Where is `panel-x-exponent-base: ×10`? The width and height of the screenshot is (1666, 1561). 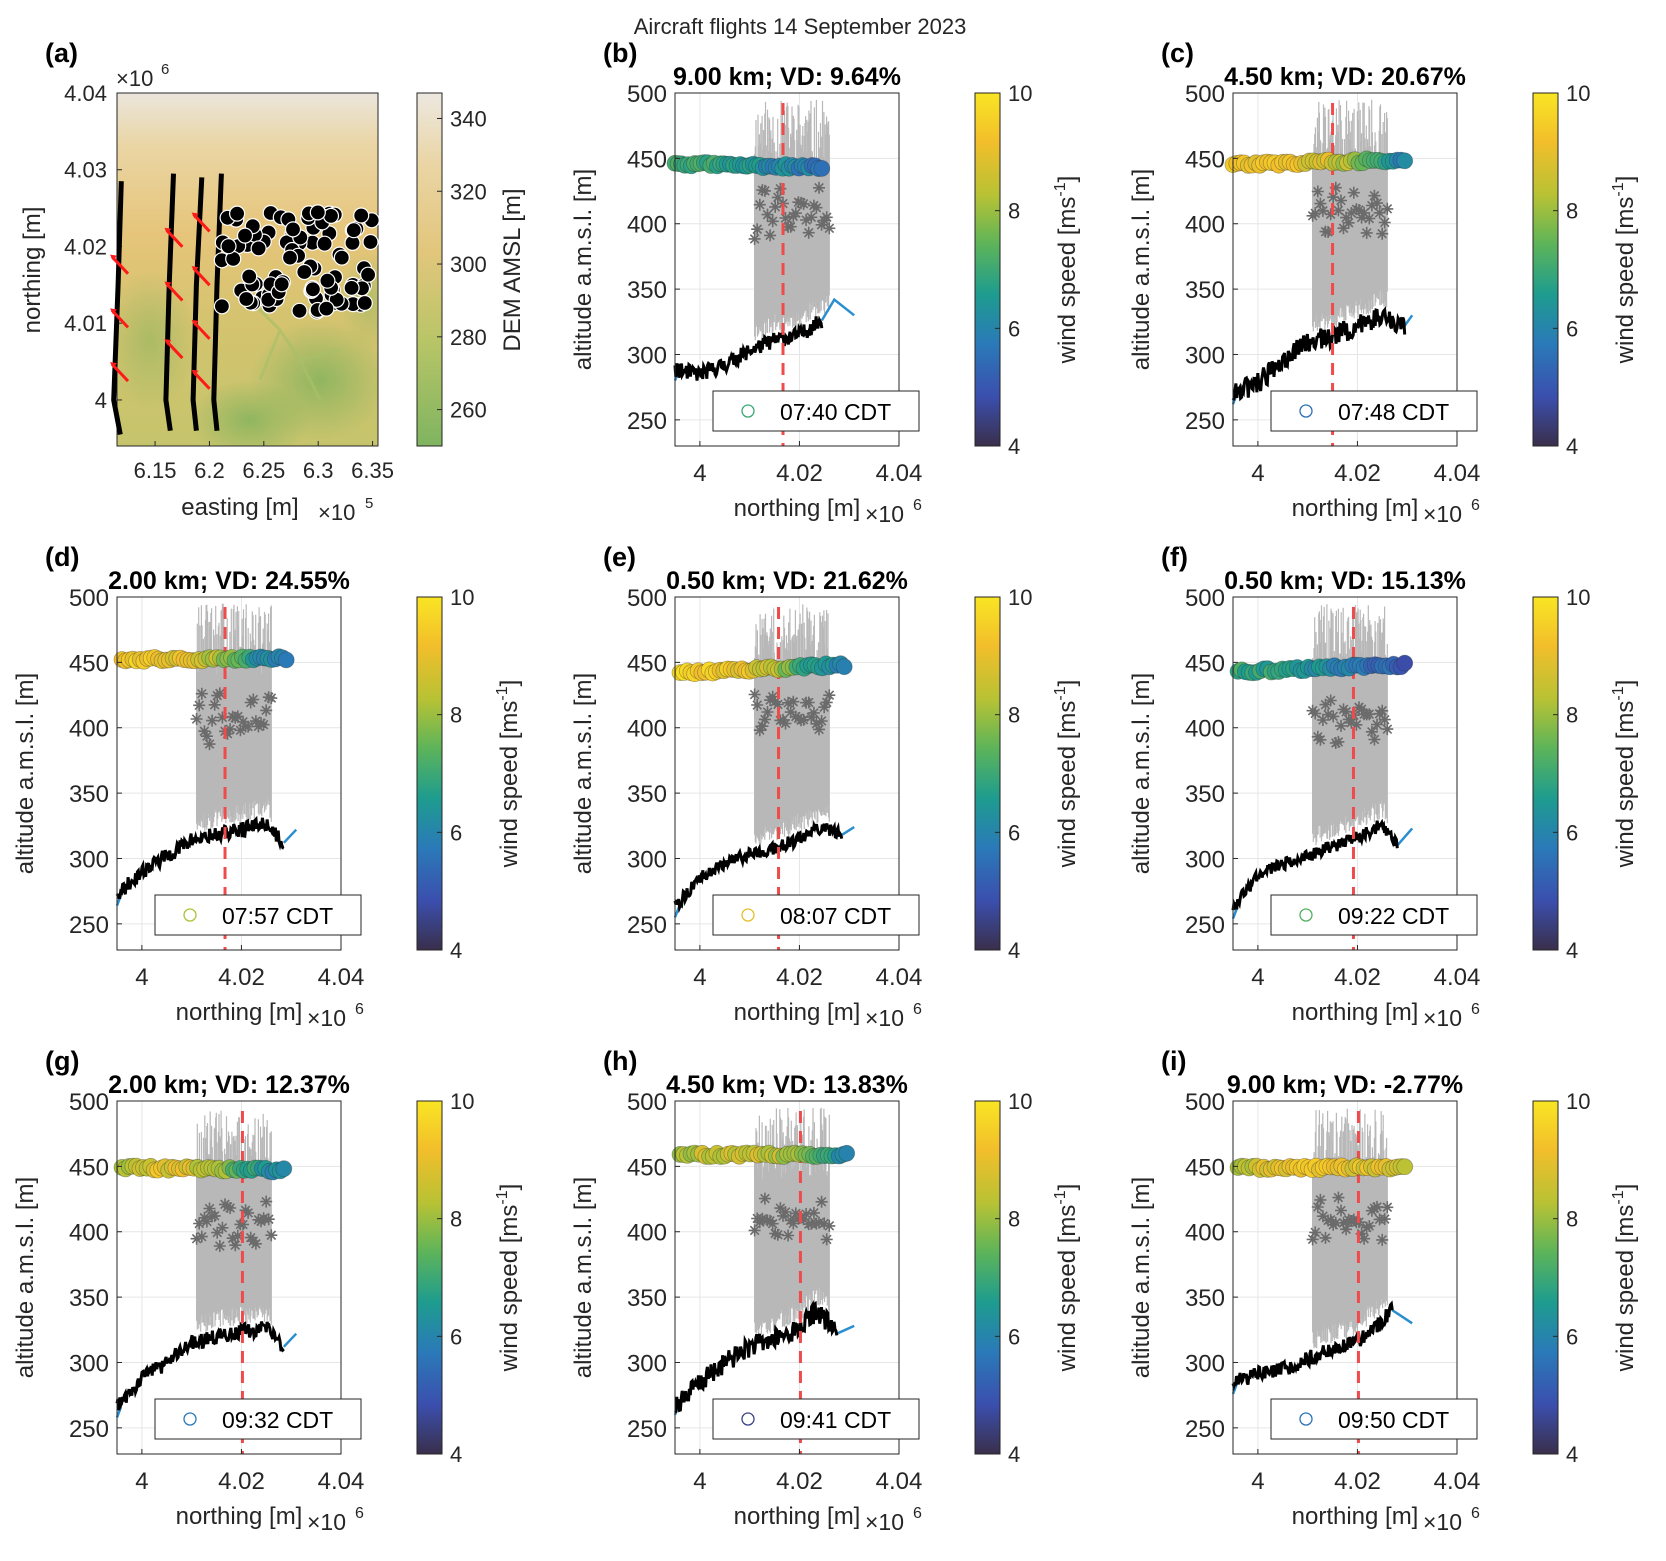 panel-x-exponent-base: ×10 is located at coordinates (1442, 1522).